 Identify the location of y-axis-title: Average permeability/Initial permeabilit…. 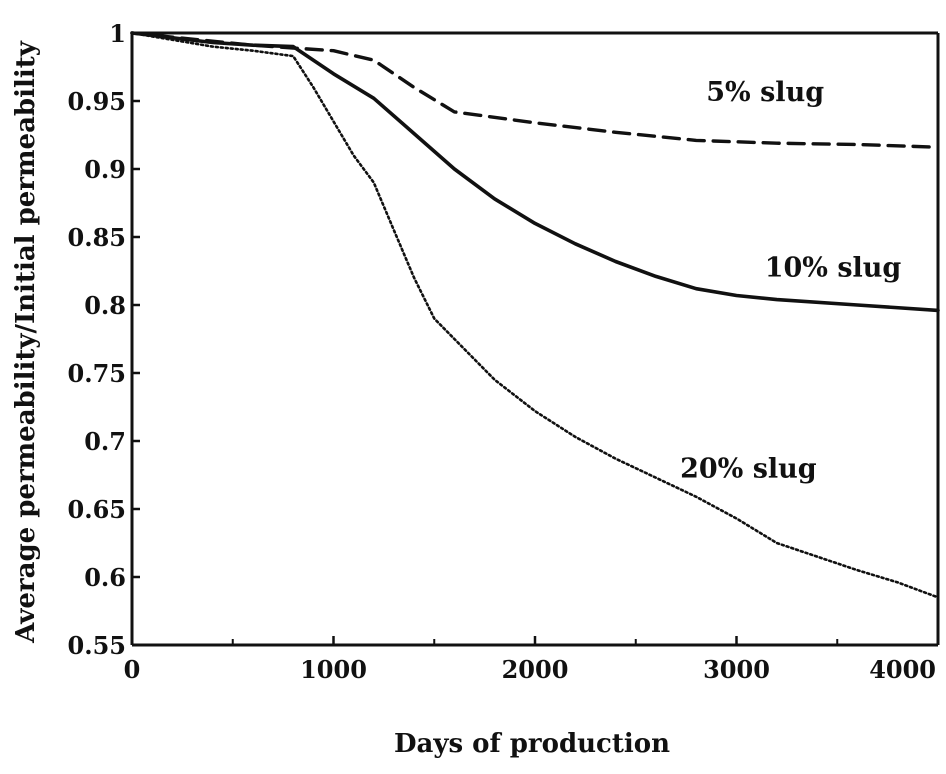
(26, 342).